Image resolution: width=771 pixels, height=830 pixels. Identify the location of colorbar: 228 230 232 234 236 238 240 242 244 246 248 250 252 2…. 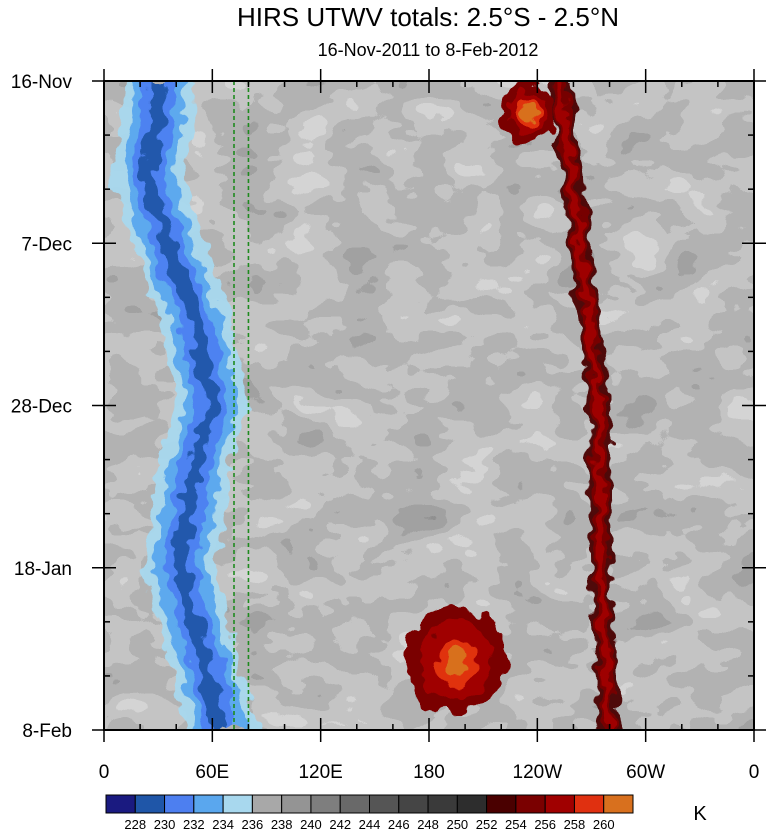
(406, 812).